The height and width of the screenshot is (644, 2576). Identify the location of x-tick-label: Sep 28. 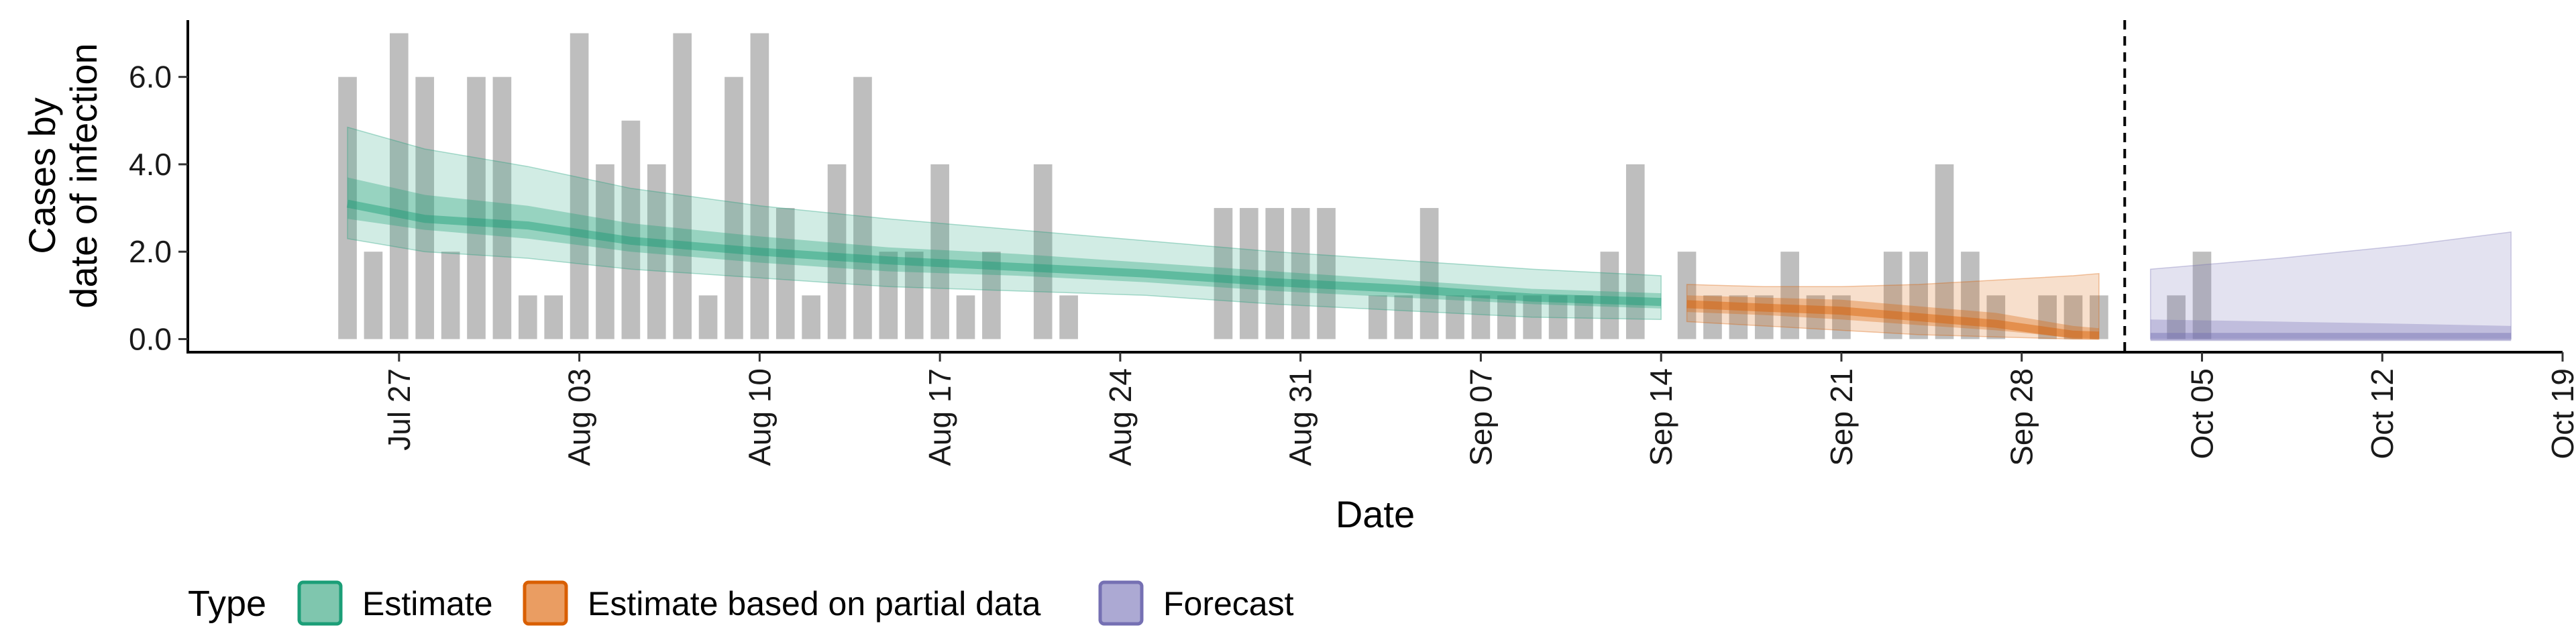
(2021, 417).